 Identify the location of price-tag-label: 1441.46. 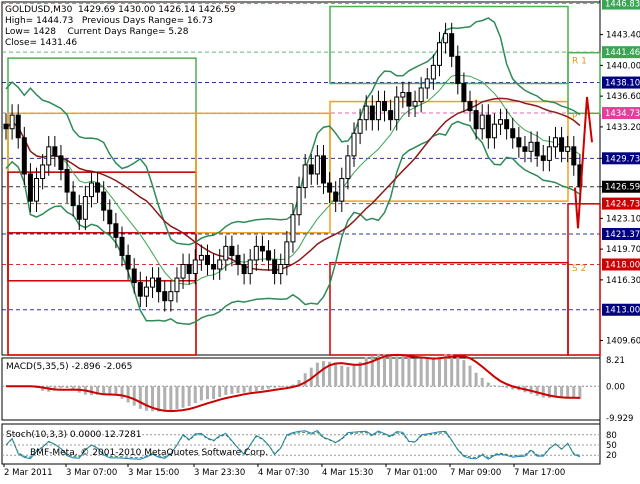
(622, 53).